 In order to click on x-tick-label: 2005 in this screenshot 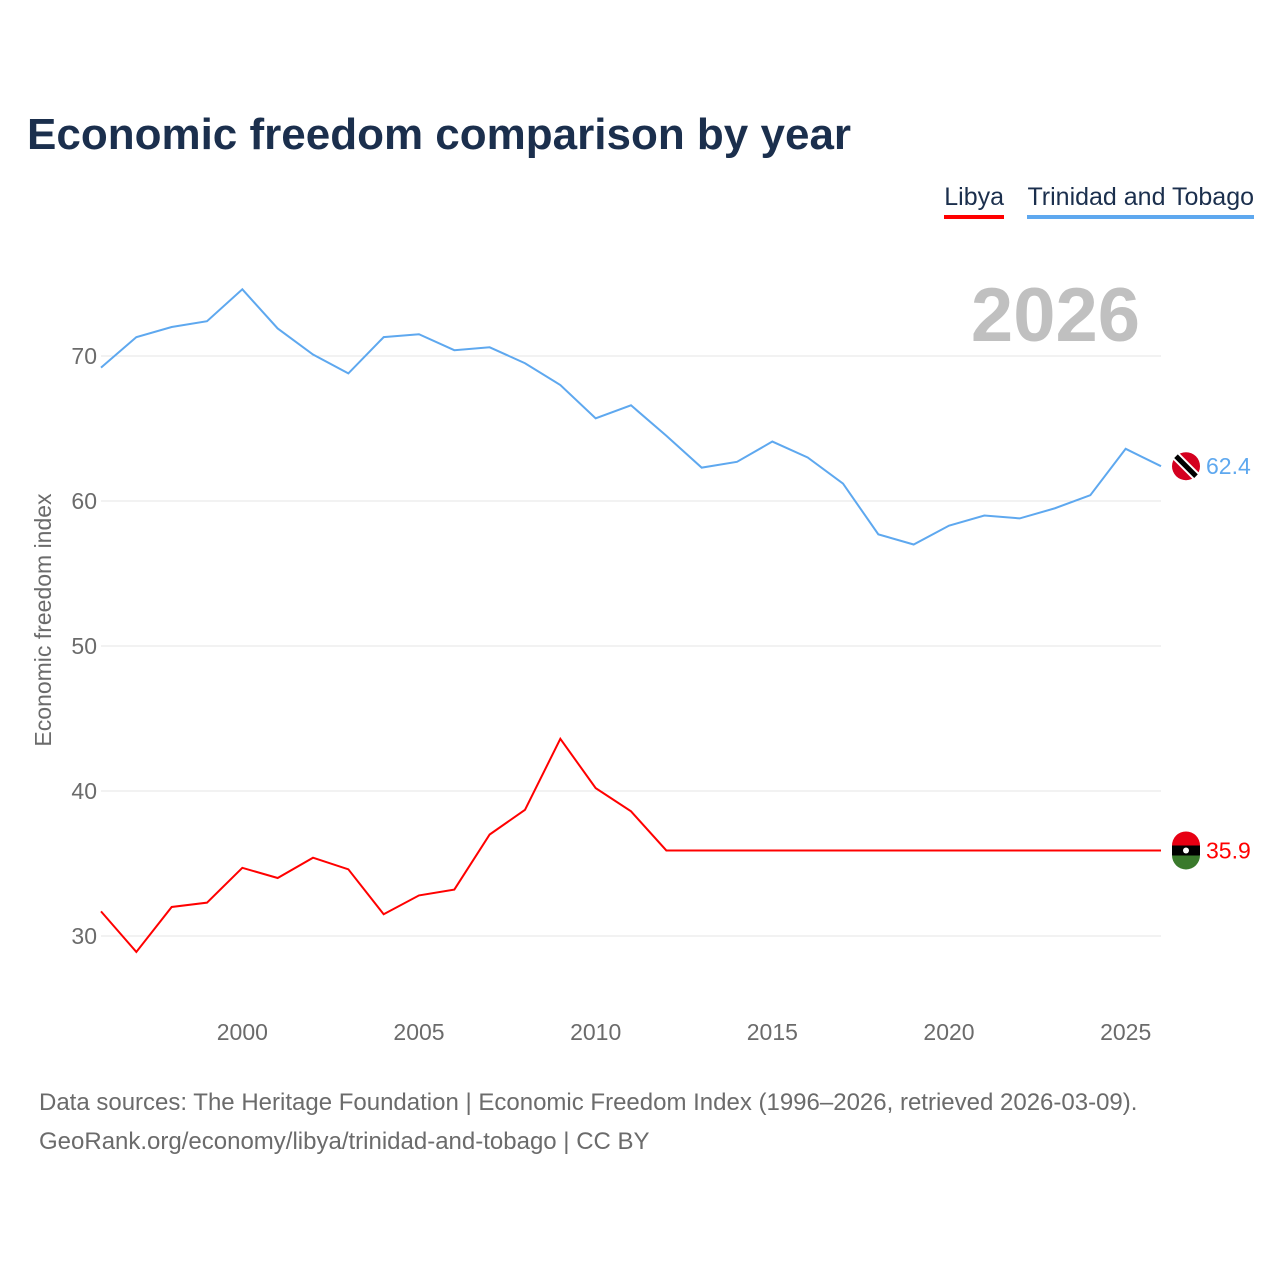, I will do `click(418, 1032)`.